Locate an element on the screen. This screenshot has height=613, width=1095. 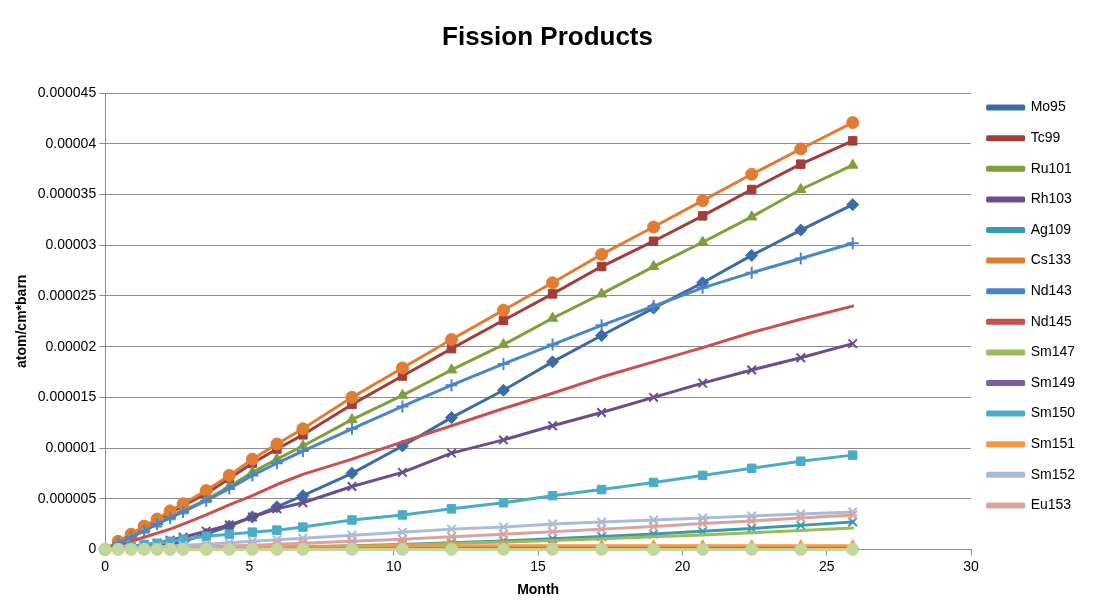
legend-label: Nd143 is located at coordinates (1051, 290).